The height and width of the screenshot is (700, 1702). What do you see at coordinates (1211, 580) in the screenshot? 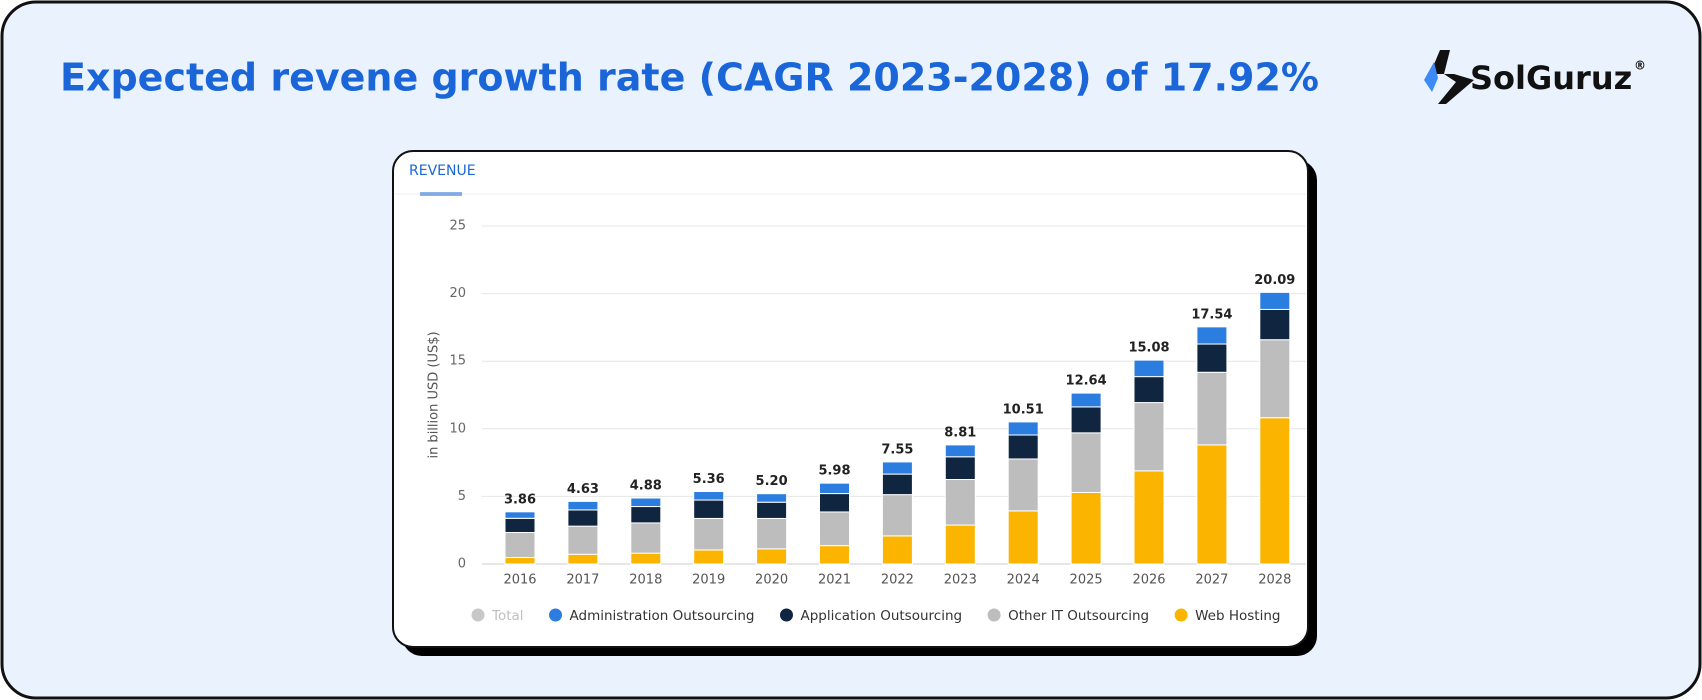
I see `x-tick-label: 2027` at bounding box center [1211, 580].